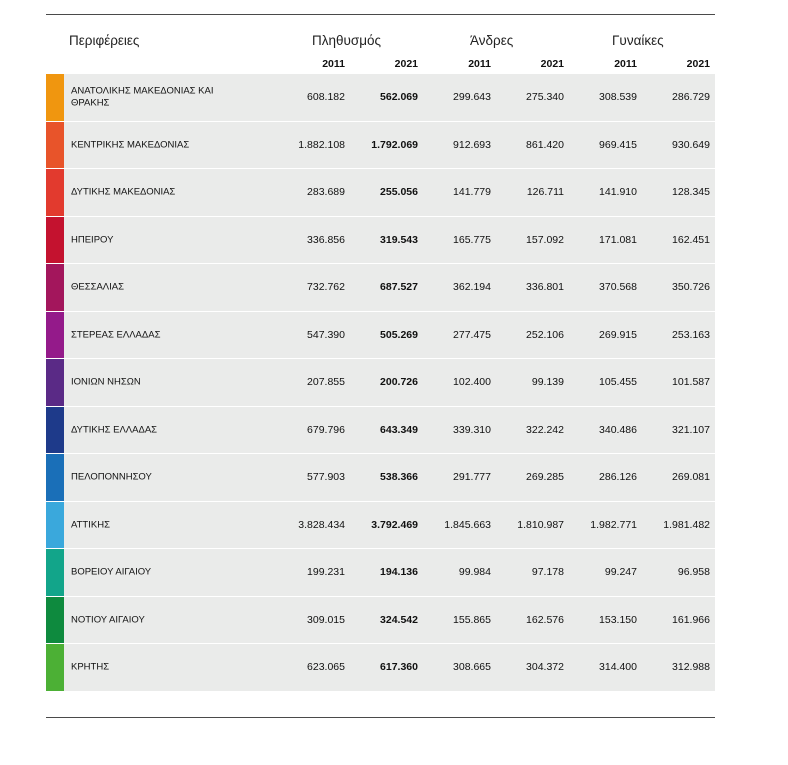  Describe the element at coordinates (472, 667) in the screenshot. I see `value-cell: 308.665` at that location.